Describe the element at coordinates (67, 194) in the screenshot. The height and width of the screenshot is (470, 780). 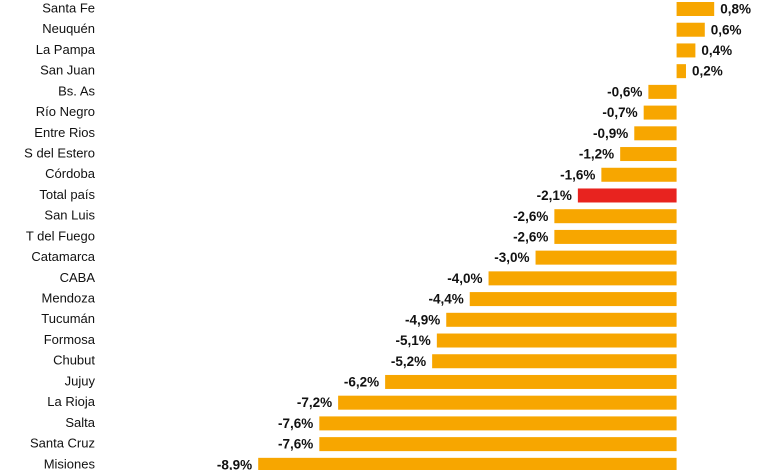
I see `category-label: Total país` at that location.